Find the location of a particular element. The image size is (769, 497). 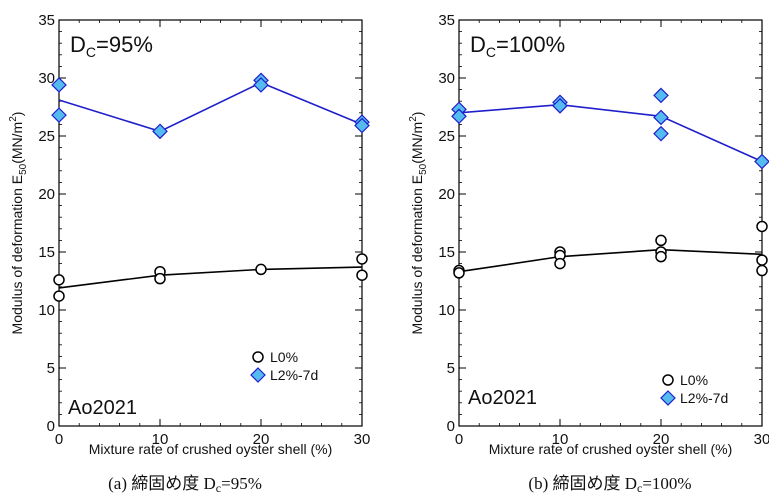

dc-annotation: DC=100% is located at coordinates (517, 46).